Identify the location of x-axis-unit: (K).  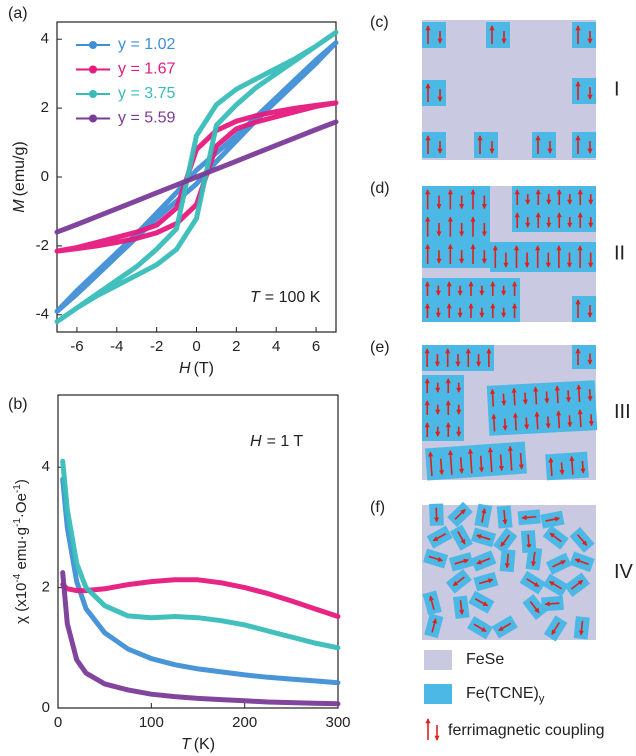
(204, 744).